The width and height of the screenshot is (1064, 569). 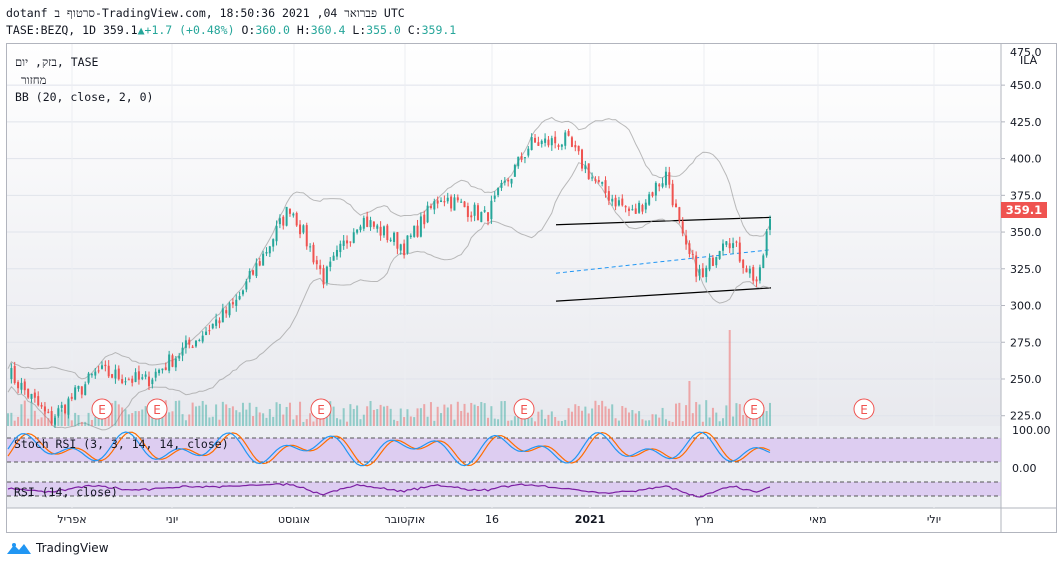 What do you see at coordinates (121, 444) in the screenshot?
I see `legend-stoch-rsi: Stoch RSI (3, 3, 14, 14, close)` at bounding box center [121, 444].